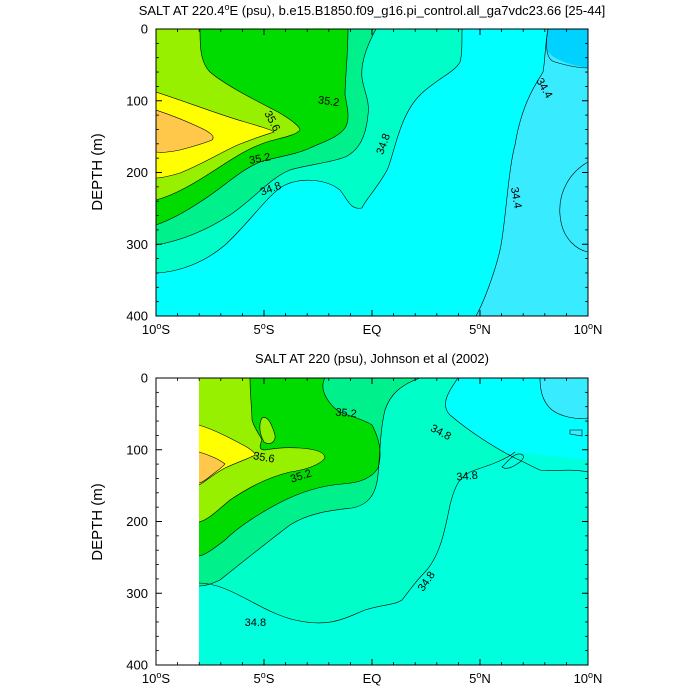 The width and height of the screenshot is (700, 700). I want to click on region-35.4-b, so click(267, 430).